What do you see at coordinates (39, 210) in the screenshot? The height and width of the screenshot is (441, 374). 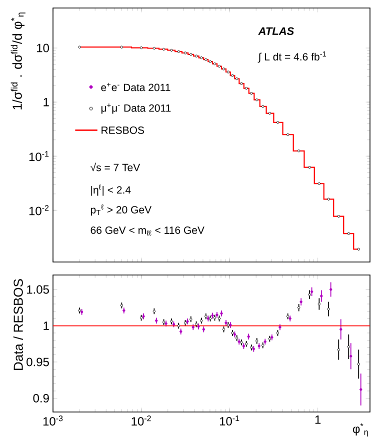 I see `y-tick-label: 10$^{-2}$` at bounding box center [39, 210].